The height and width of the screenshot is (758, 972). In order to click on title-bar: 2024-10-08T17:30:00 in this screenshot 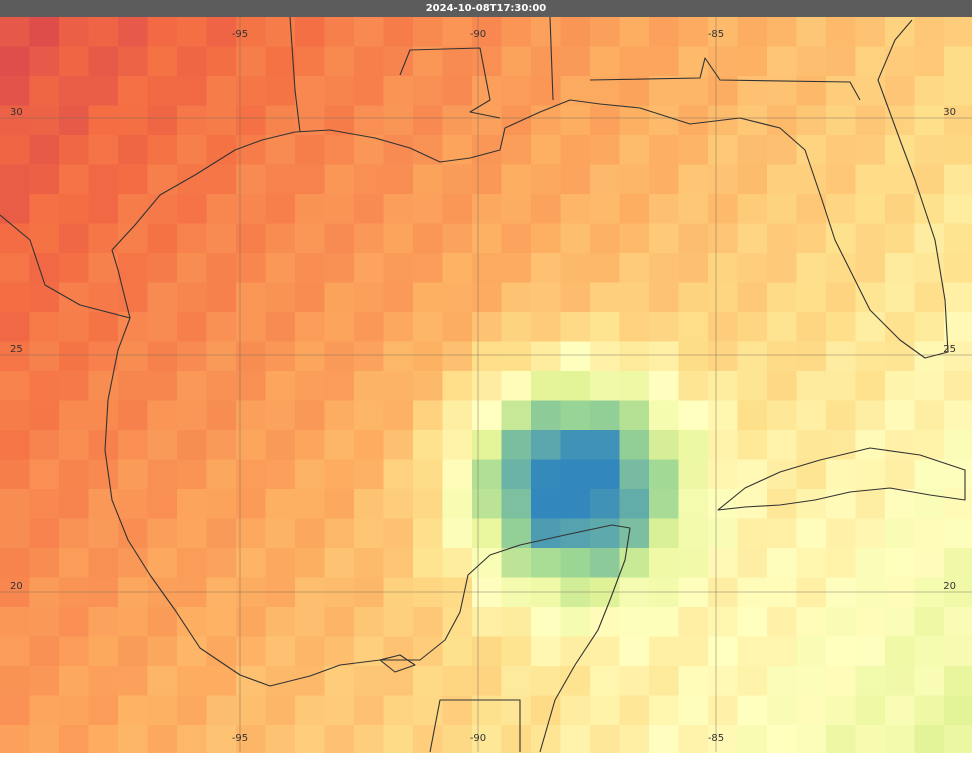, I will do `click(486, 8)`.